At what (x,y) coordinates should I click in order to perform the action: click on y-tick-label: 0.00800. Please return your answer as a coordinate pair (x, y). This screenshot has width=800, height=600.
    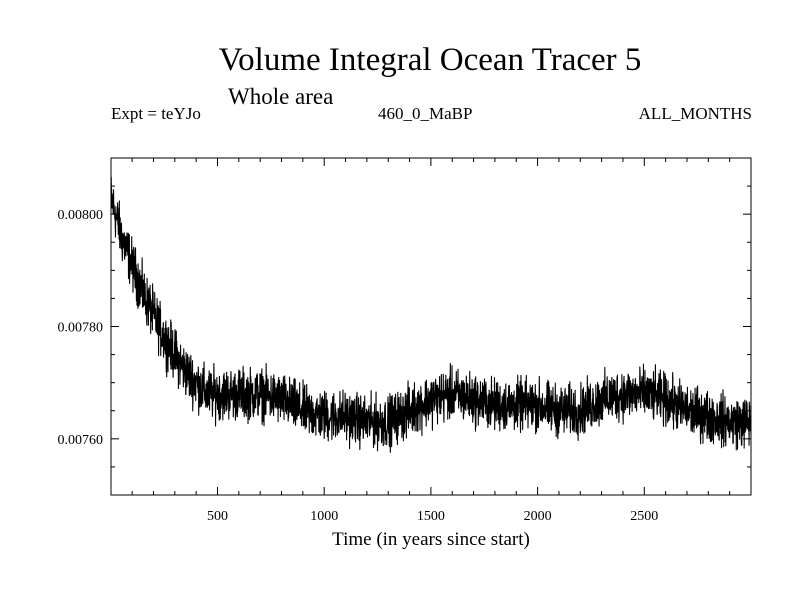
    Looking at the image, I should click on (81, 215).